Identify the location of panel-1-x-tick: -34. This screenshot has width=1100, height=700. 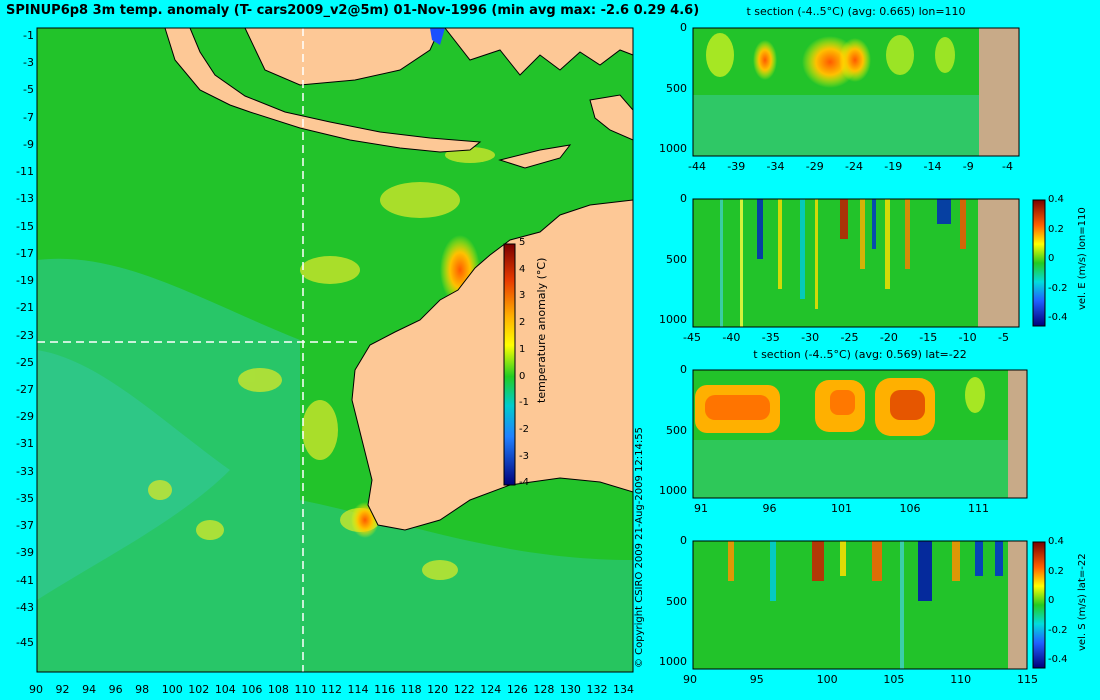
(775, 166).